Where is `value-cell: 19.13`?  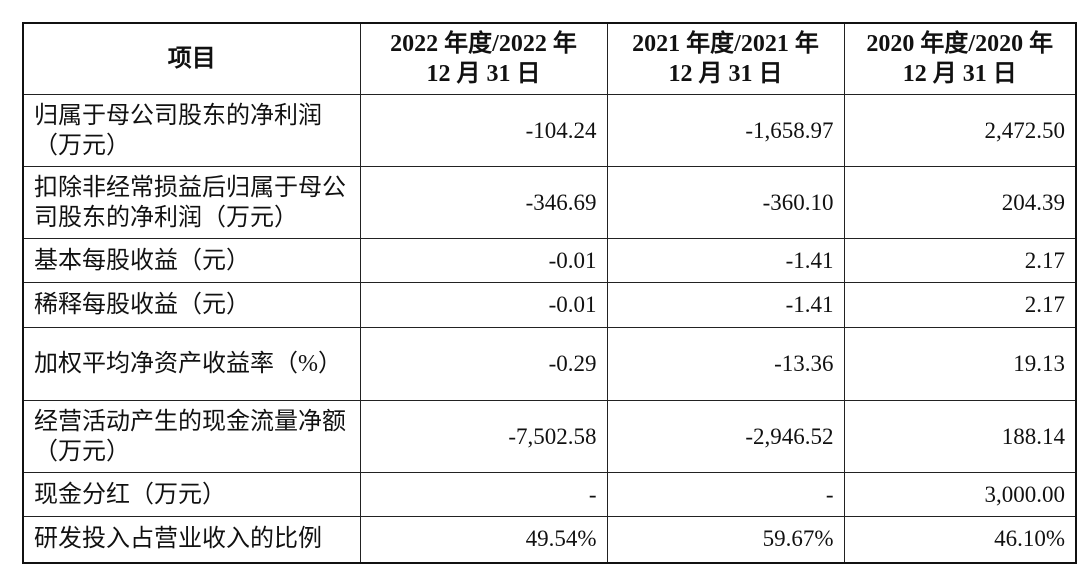 value-cell: 19.13 is located at coordinates (960, 364).